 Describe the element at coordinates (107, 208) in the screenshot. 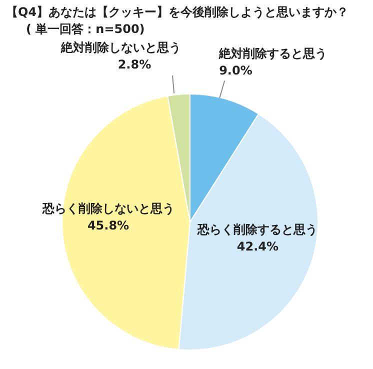

I see `slice-label: 恐らく削除しないと思う` at that location.